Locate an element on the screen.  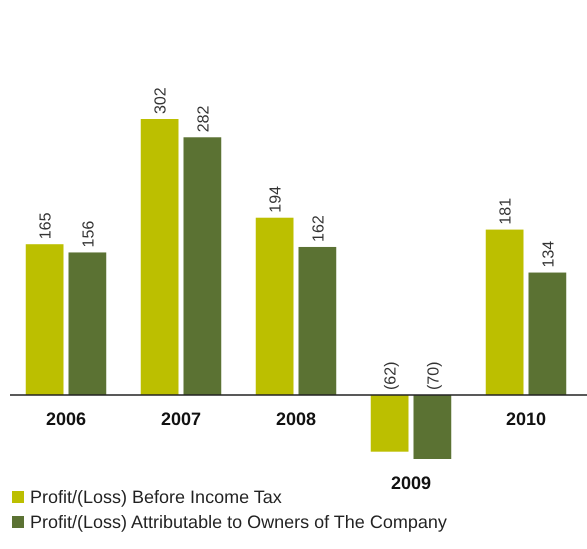
data-label: (62) is located at coordinates (391, 376).